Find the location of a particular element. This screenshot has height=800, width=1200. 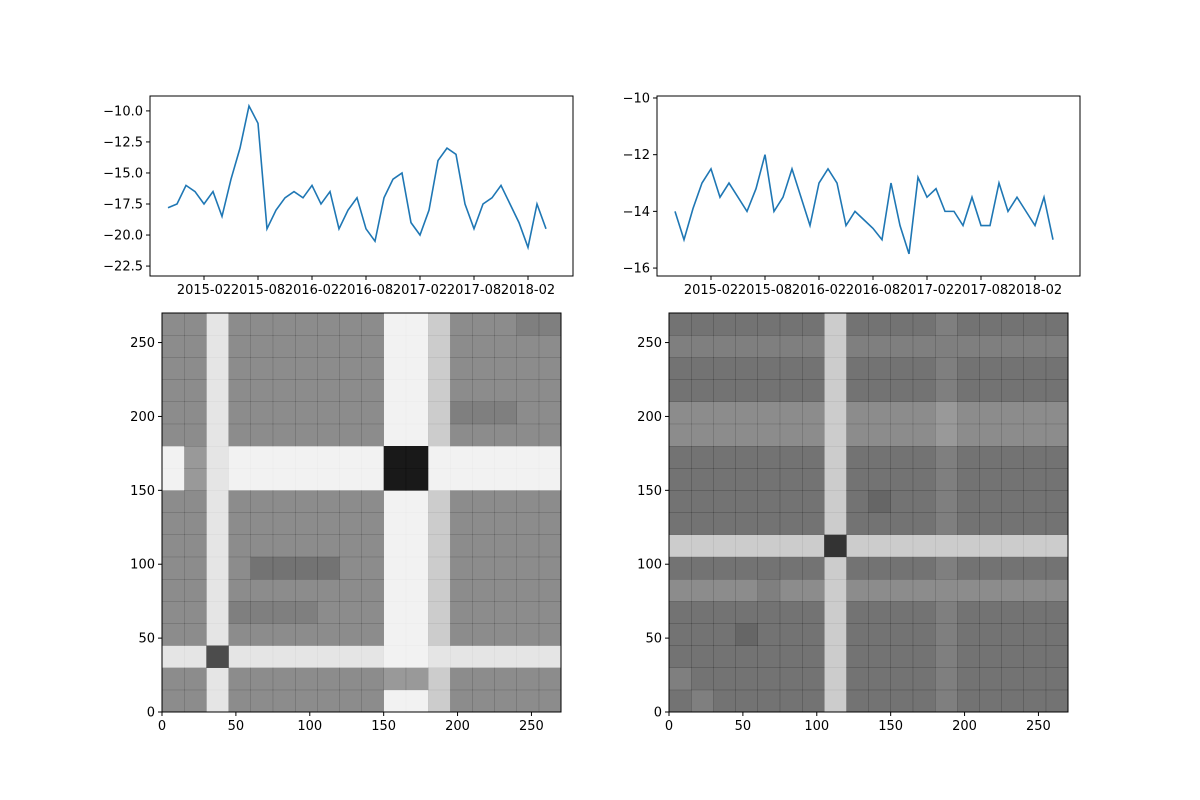

y-tick-label: 100 is located at coordinates (142, 565).